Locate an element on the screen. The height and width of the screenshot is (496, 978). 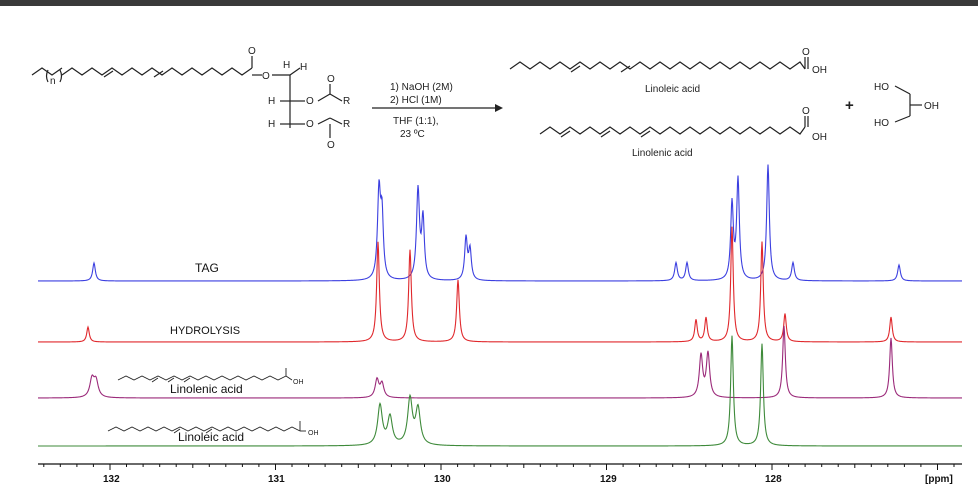
label-o5: O is located at coordinates (310, 124).